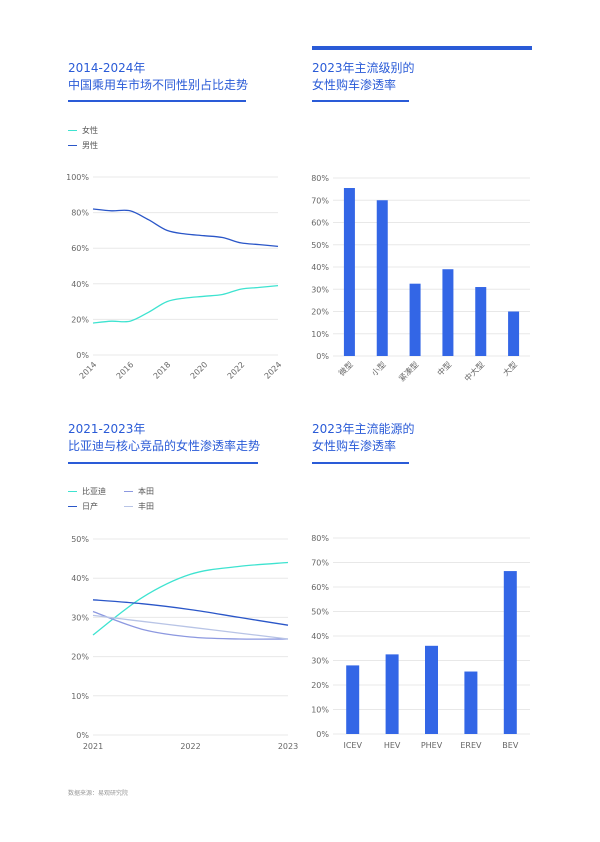 This screenshot has width=600, height=842. What do you see at coordinates (72, 506) in the screenshot?
I see `legend-swatch-nissan` at bounding box center [72, 506].